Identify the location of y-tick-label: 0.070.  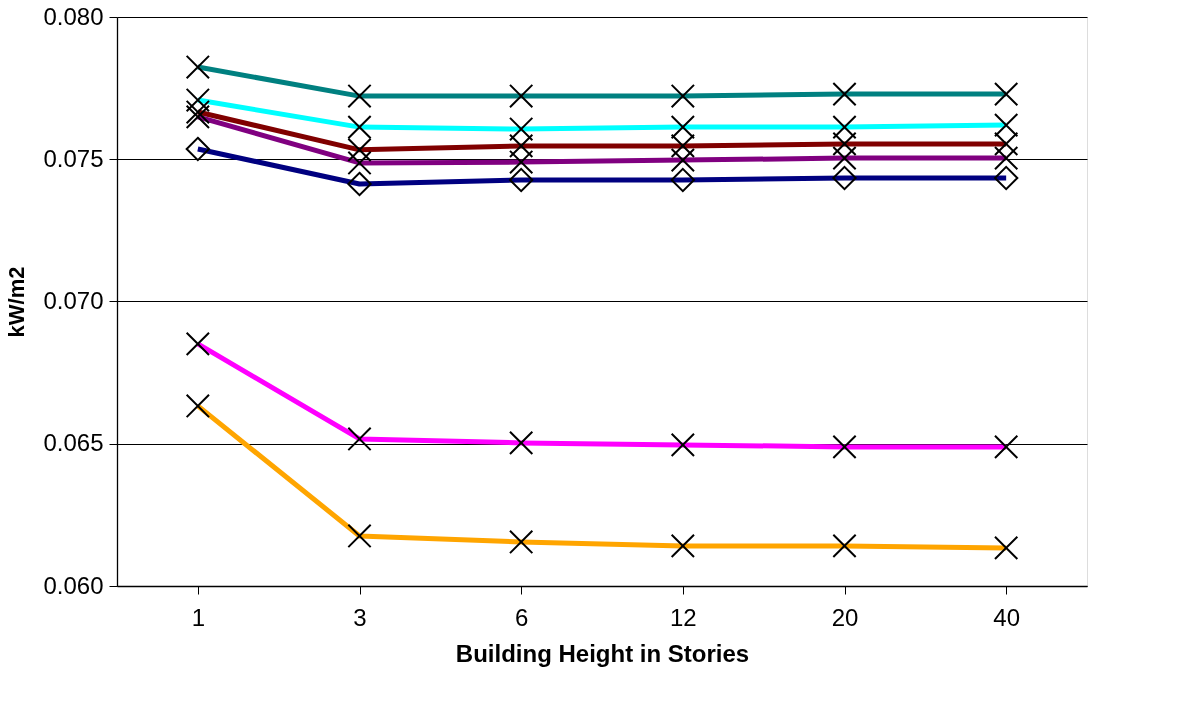
(73, 300).